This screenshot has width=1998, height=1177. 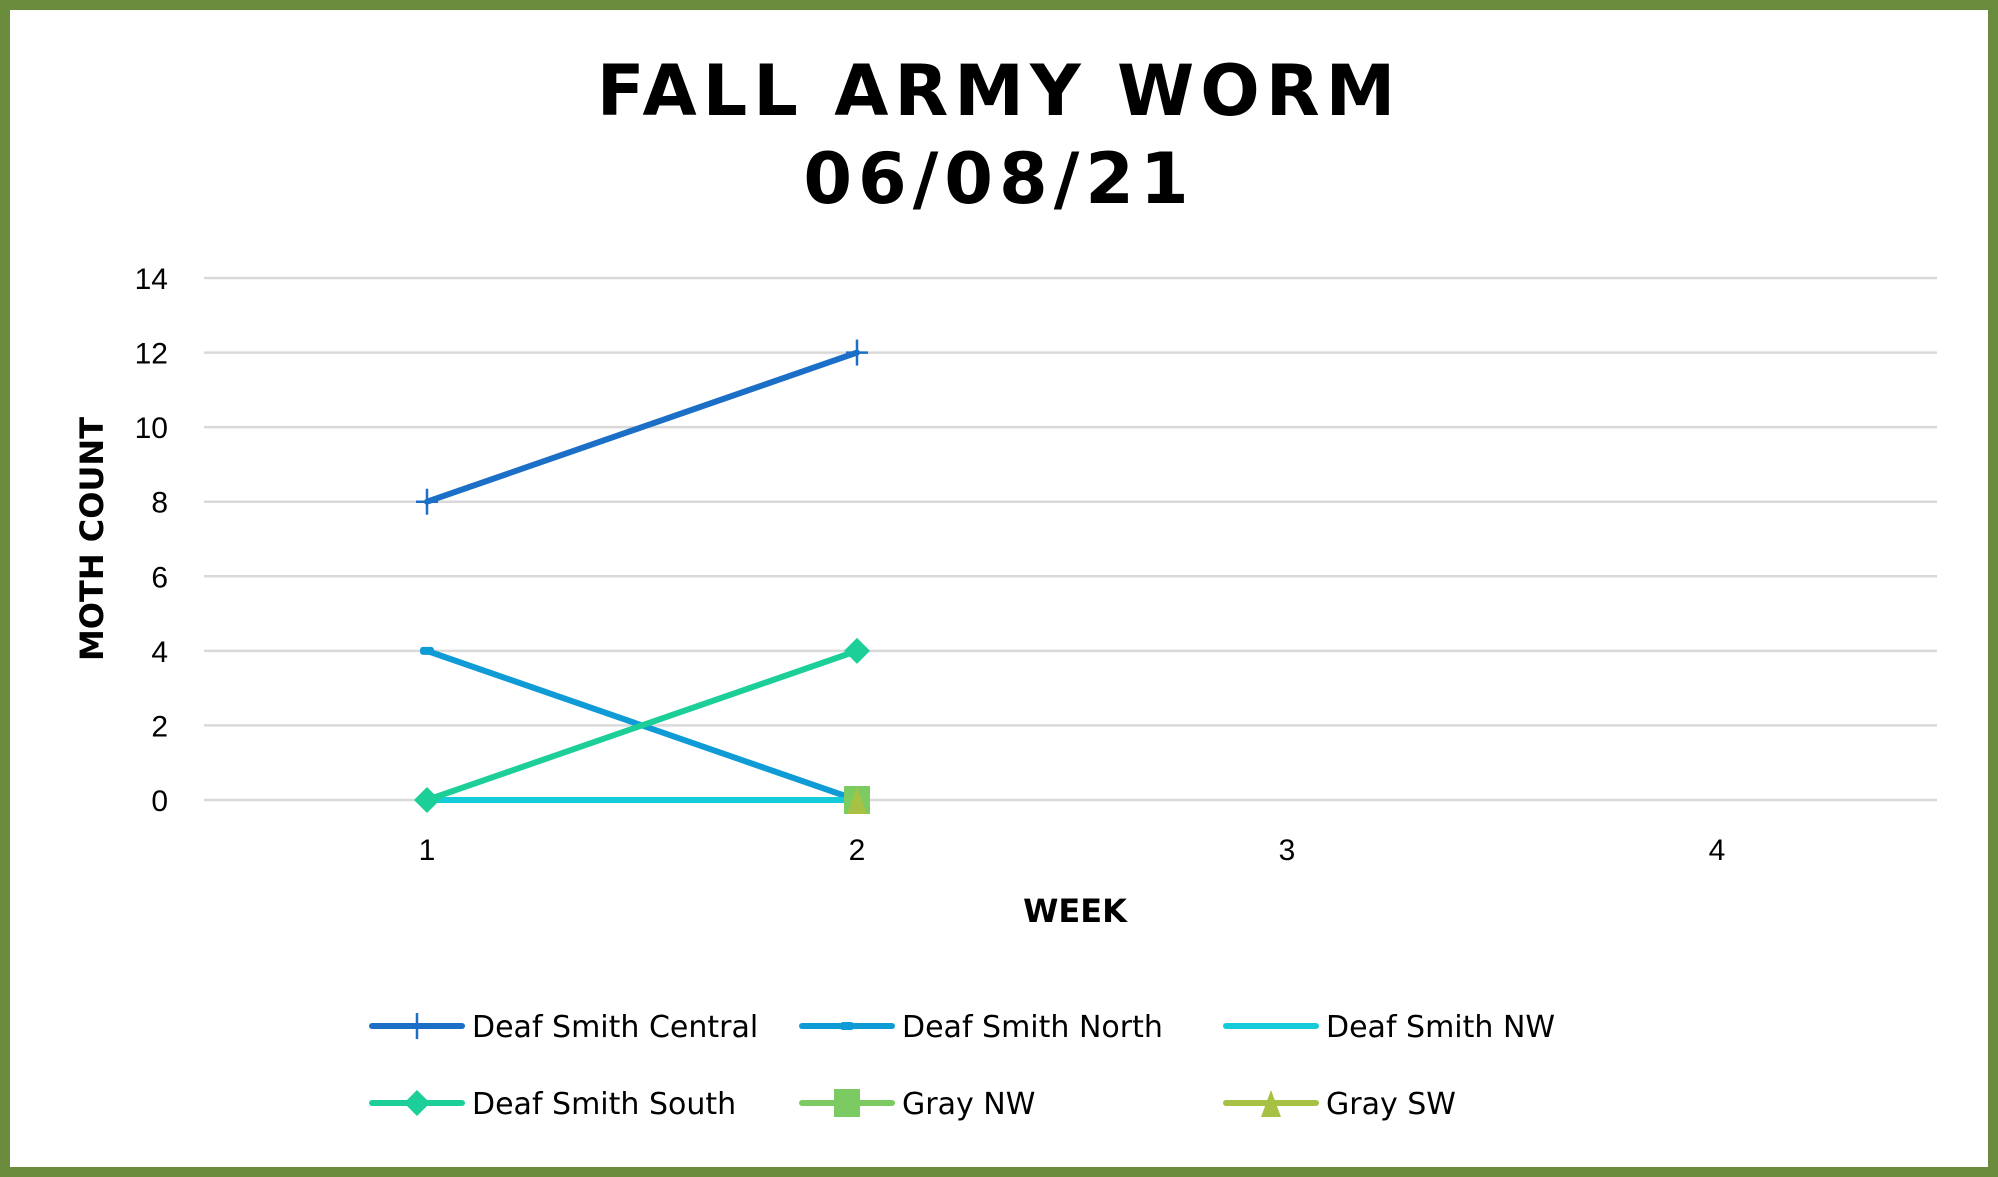 What do you see at coordinates (159, 577) in the screenshot?
I see `y-tick-label: 6` at bounding box center [159, 577].